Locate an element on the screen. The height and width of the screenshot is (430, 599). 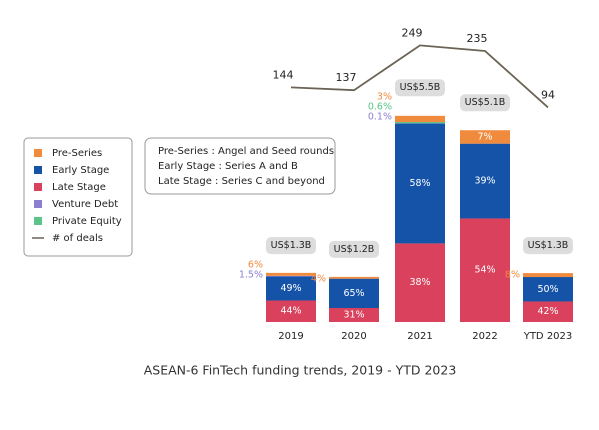
value-label: 58% is located at coordinates (419, 183).